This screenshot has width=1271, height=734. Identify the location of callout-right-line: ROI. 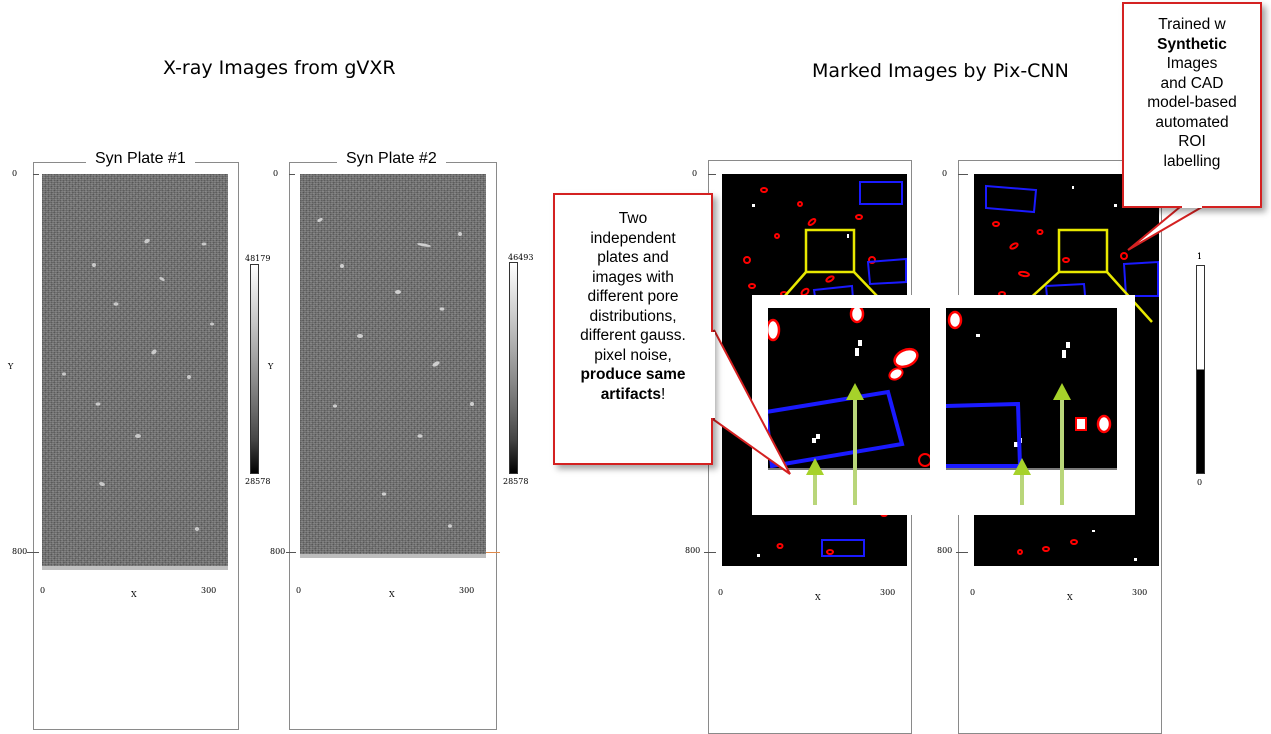
(1192, 141).